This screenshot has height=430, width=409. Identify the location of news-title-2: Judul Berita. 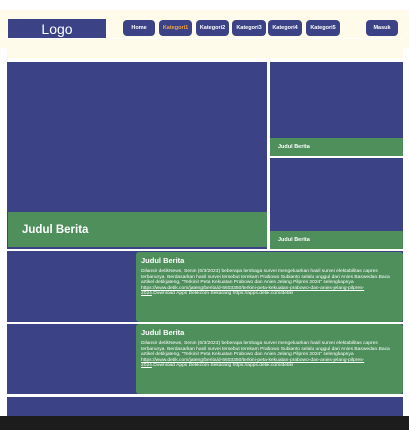
(163, 332).